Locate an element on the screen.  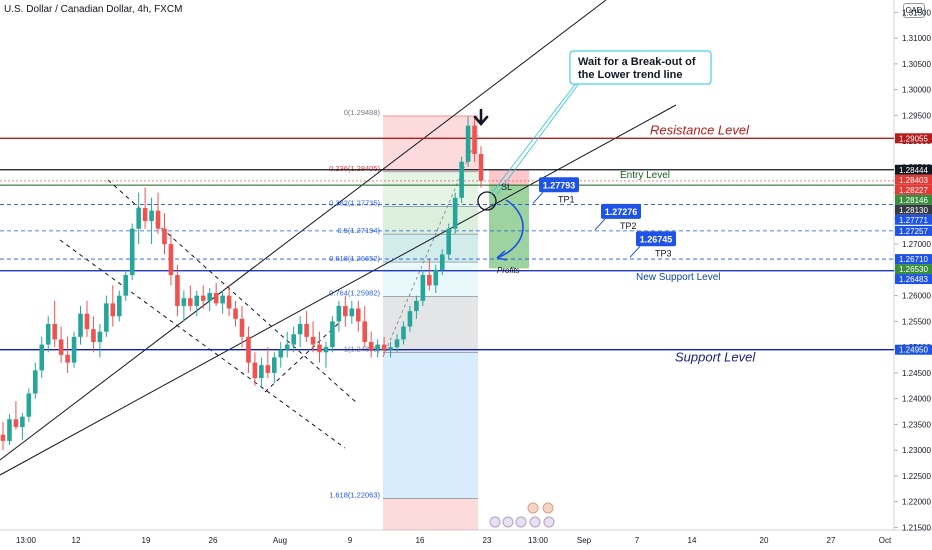
price-tick-label: 1.21500 is located at coordinates (916, 527).